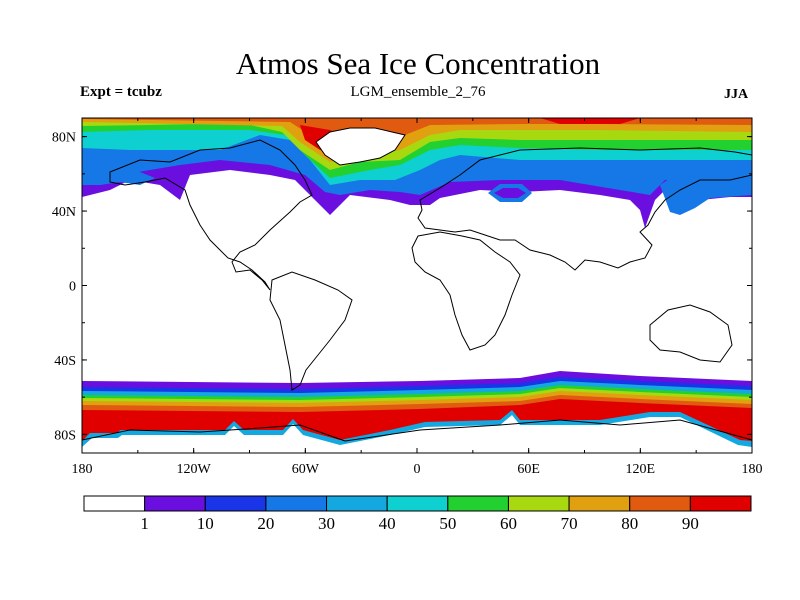 The width and height of the screenshot is (800, 600). I want to click on ice-bering, so click(118, 175).